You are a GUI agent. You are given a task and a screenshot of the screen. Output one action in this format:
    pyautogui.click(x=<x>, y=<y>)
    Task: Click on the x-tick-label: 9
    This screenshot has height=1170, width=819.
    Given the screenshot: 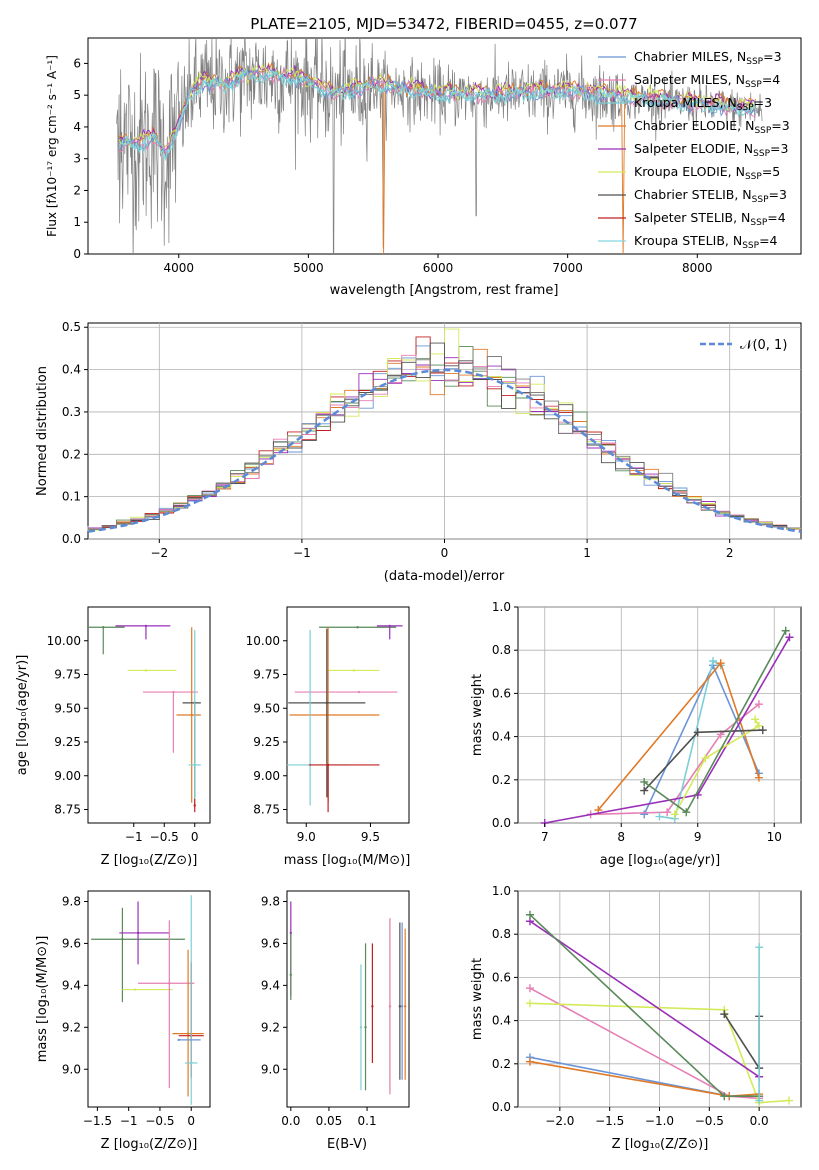 What is the action you would take?
    pyautogui.click(x=698, y=837)
    